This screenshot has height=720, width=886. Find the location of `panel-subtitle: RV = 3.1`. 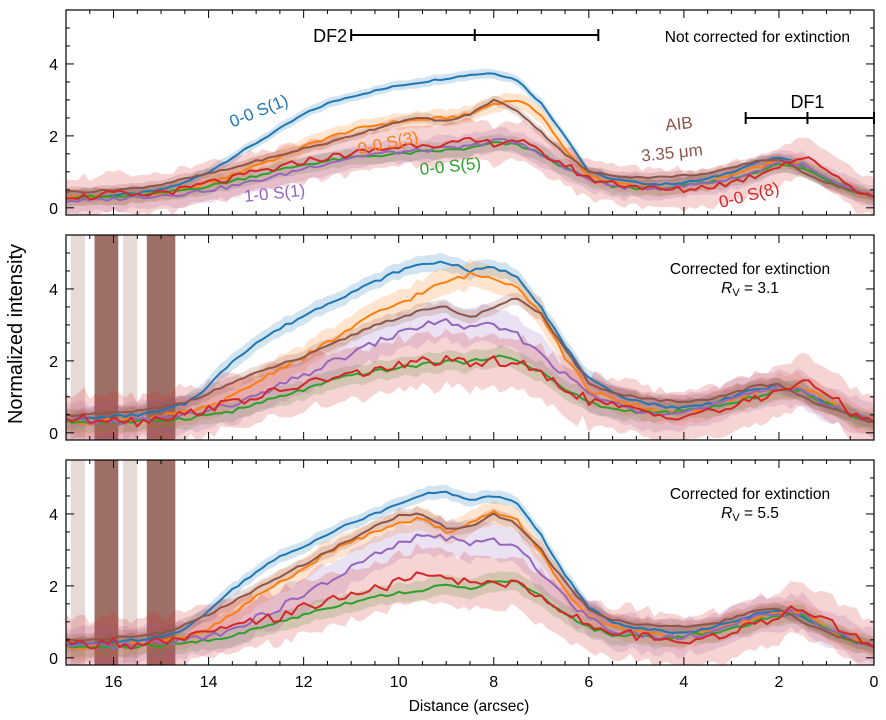

panel-subtitle: RV = 3.1 is located at coordinates (750, 289).